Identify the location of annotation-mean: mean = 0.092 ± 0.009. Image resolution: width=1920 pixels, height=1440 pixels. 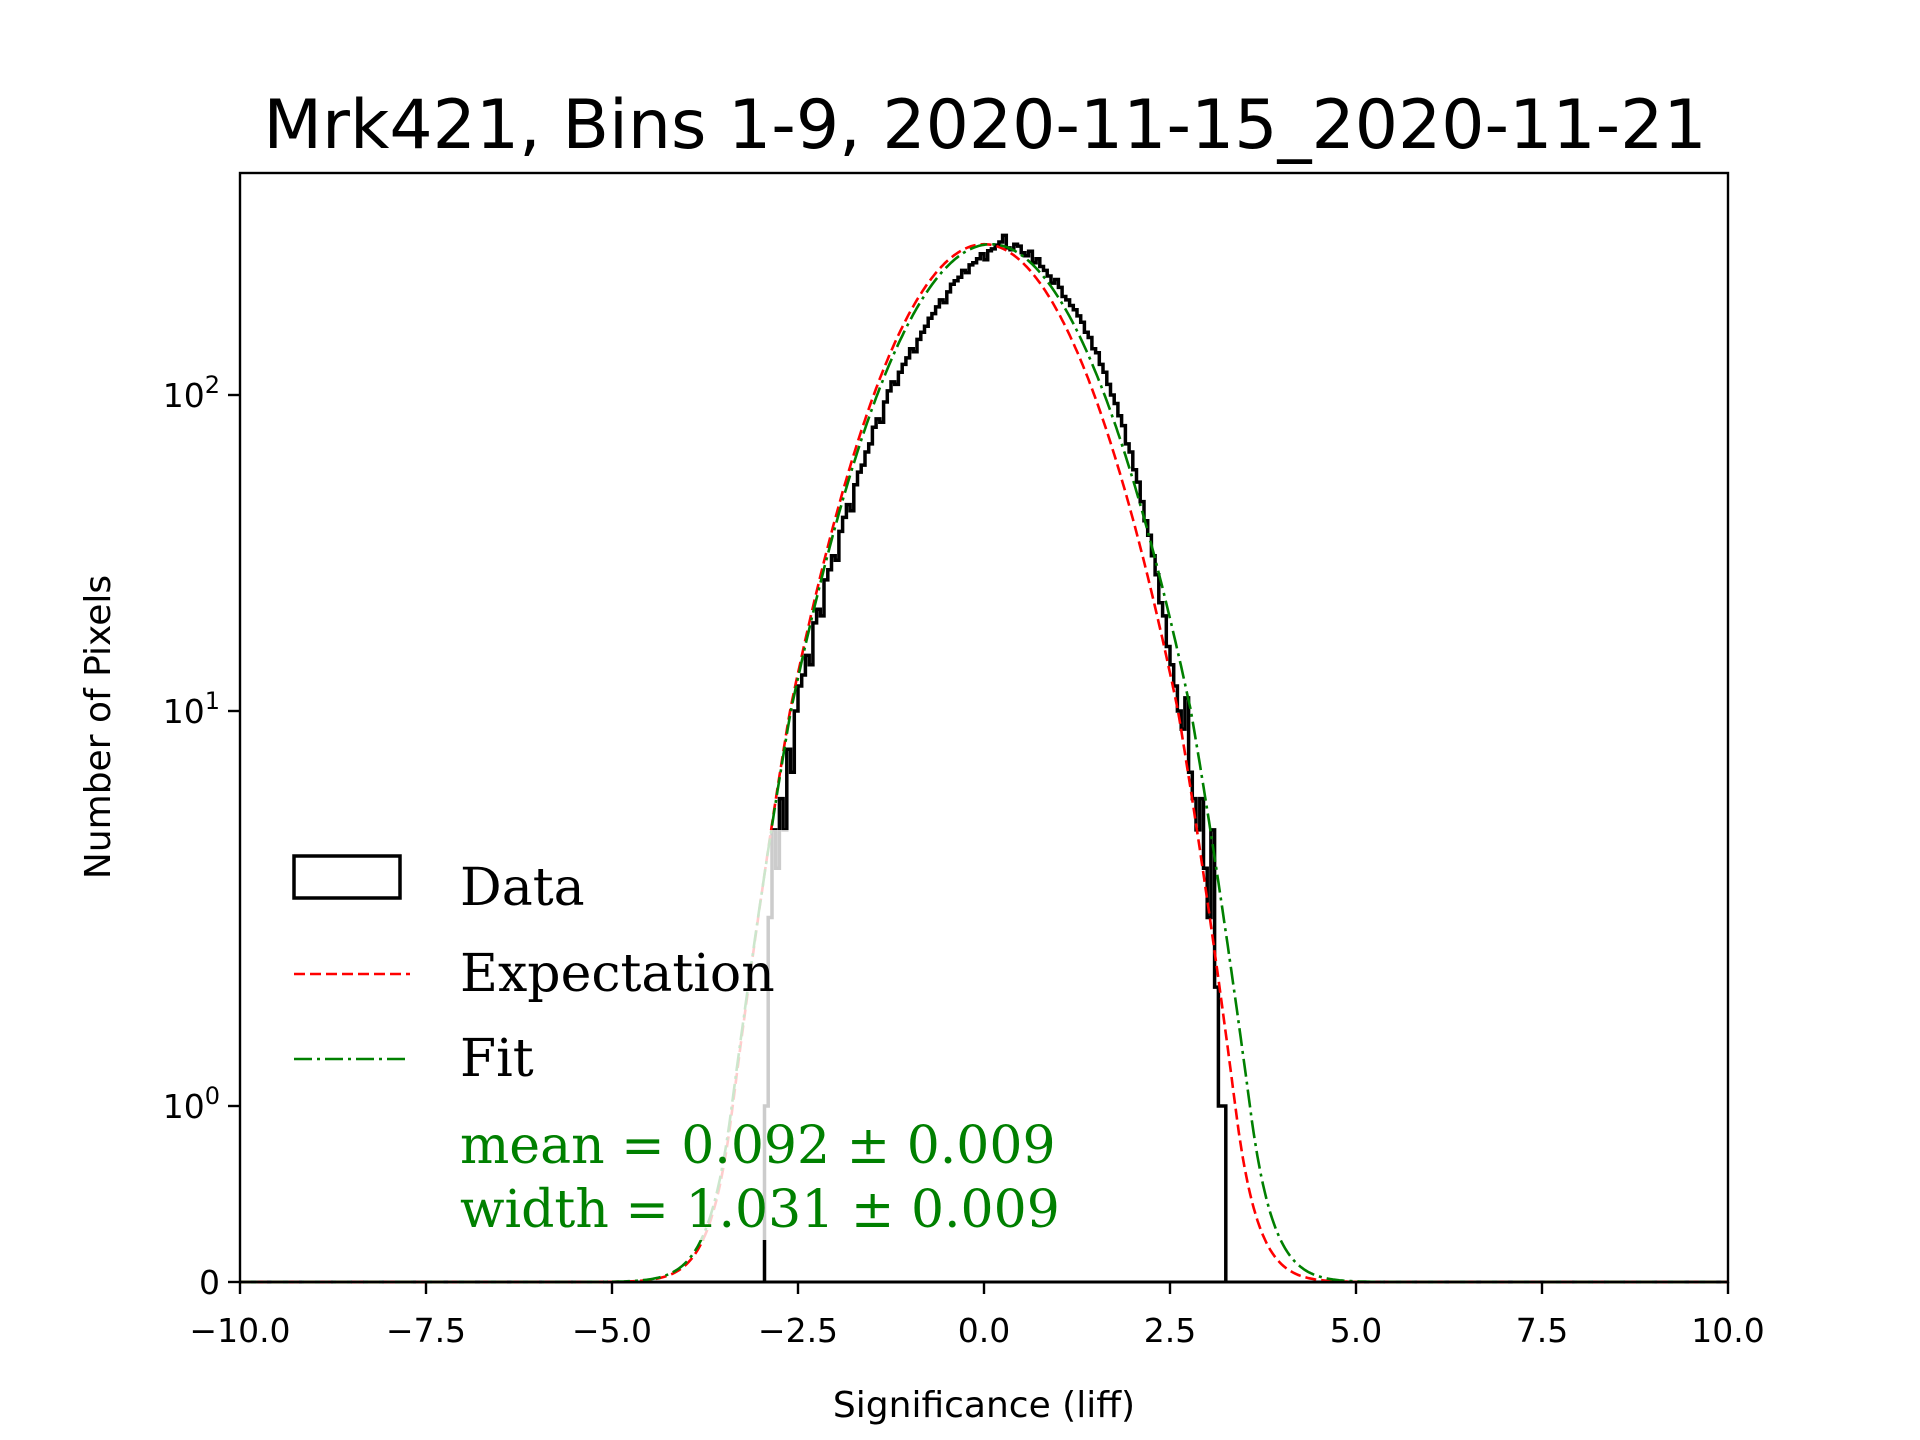
(758, 1146).